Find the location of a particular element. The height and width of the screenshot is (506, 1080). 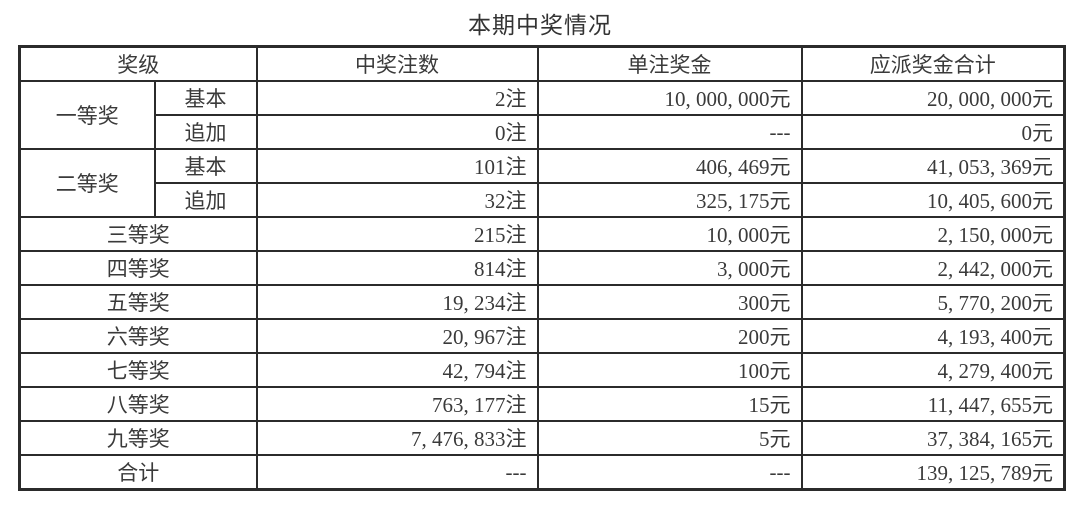

cell-prize-per-bet: 100元 is located at coordinates (669, 370).